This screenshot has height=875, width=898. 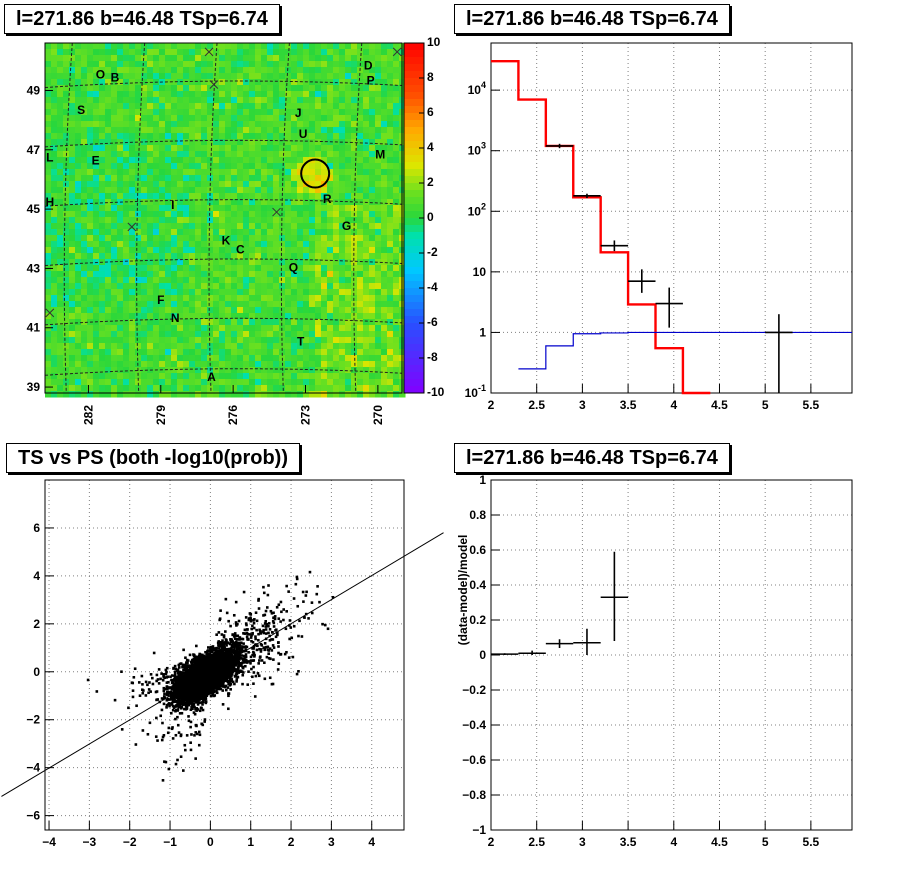 What do you see at coordinates (36, 624) in the screenshot?
I see `y-tick-label: 2` at bounding box center [36, 624].